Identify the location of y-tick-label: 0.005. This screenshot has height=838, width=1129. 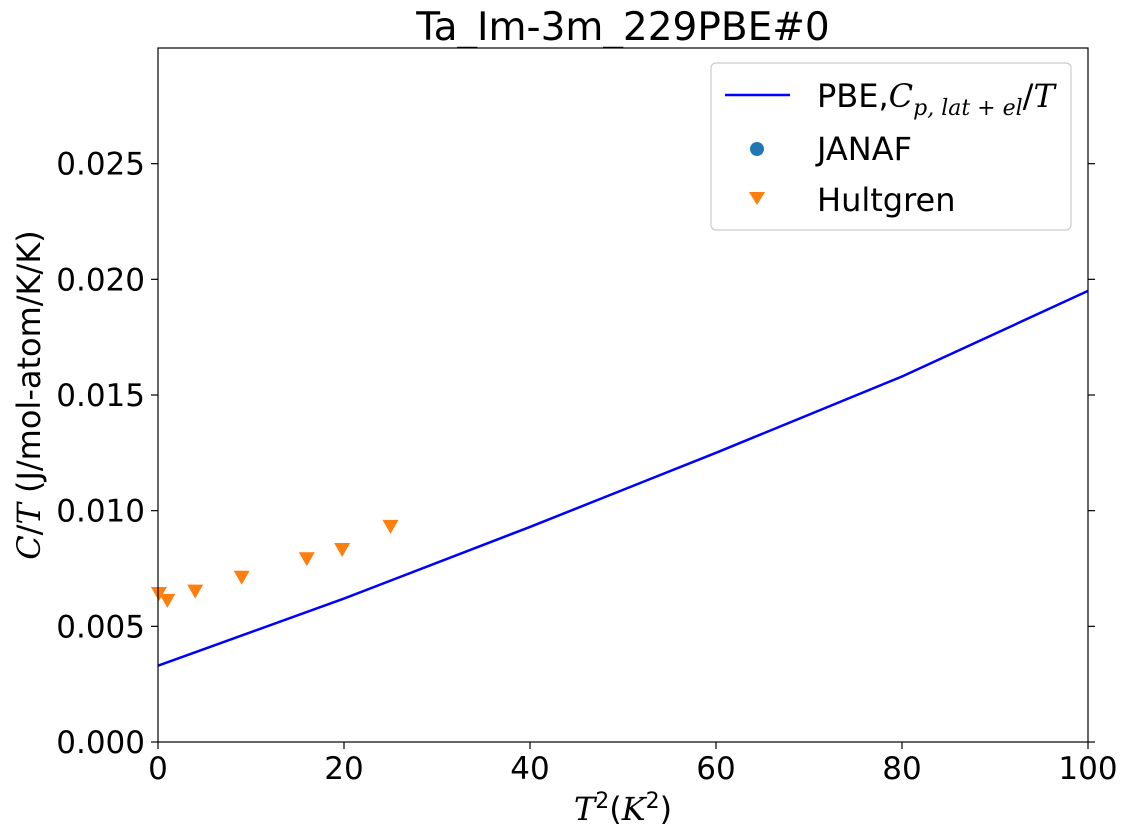
(100, 627).